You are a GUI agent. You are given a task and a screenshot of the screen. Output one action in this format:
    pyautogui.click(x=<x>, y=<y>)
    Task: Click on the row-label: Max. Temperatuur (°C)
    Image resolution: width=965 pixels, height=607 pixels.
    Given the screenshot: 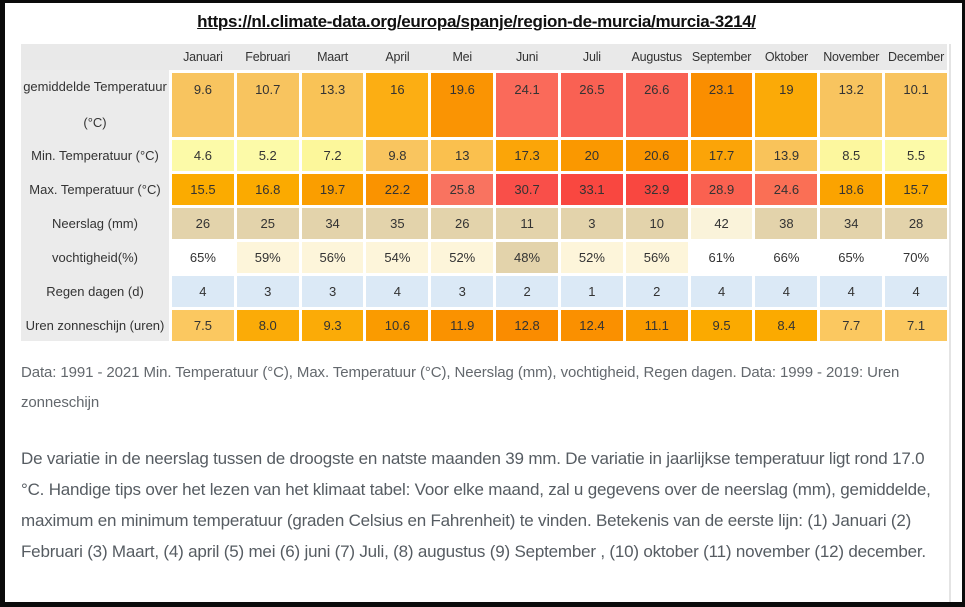 What is the action you would take?
    pyautogui.click(x=95, y=189)
    